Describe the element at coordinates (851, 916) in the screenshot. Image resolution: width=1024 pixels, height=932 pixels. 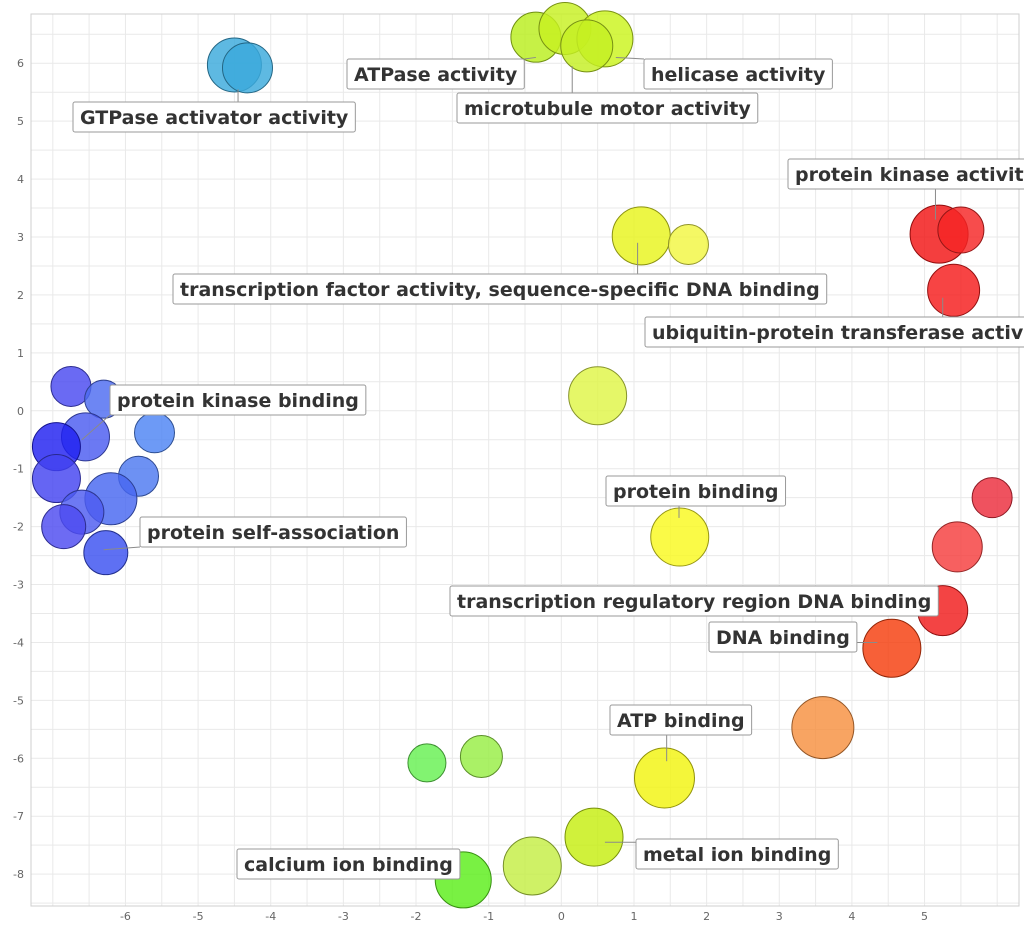
I see `x-tick-label: 4` at that location.